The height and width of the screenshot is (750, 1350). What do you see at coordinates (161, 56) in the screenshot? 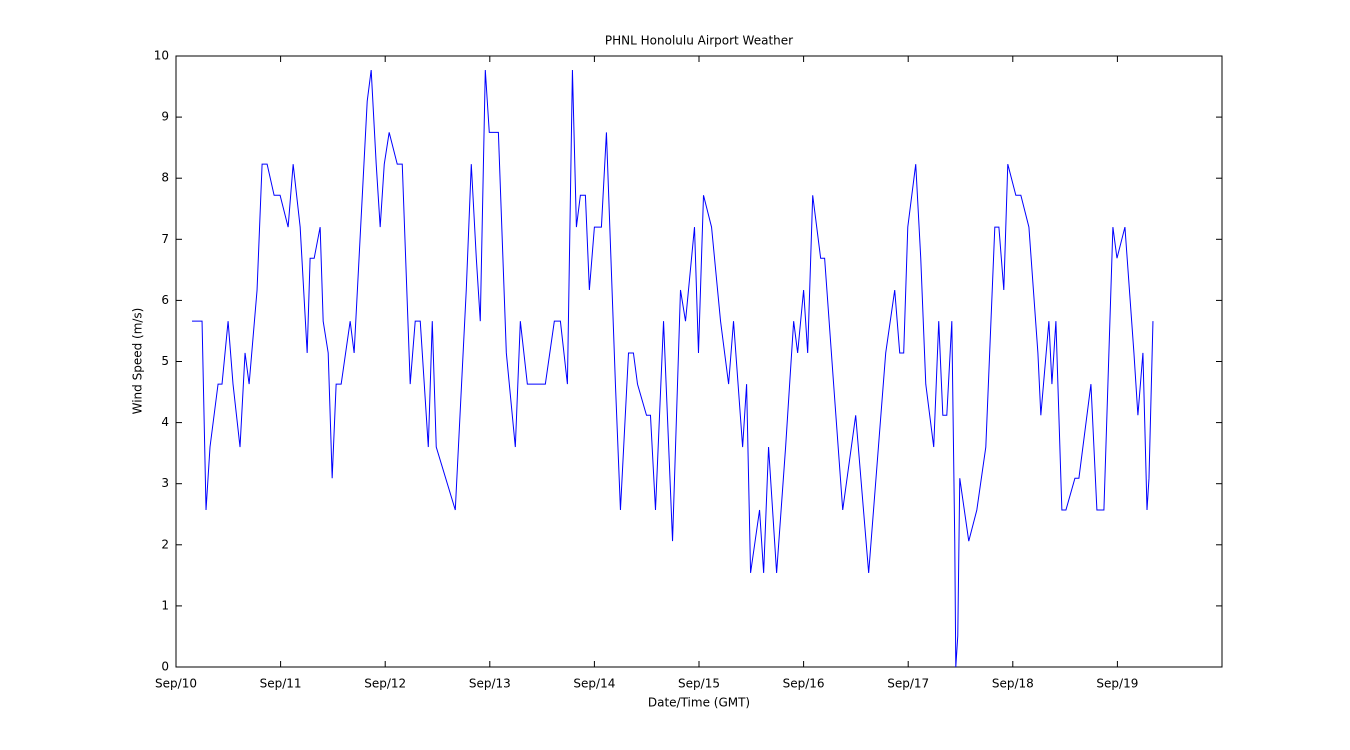
I see `y-tick-label: 10` at bounding box center [161, 56].